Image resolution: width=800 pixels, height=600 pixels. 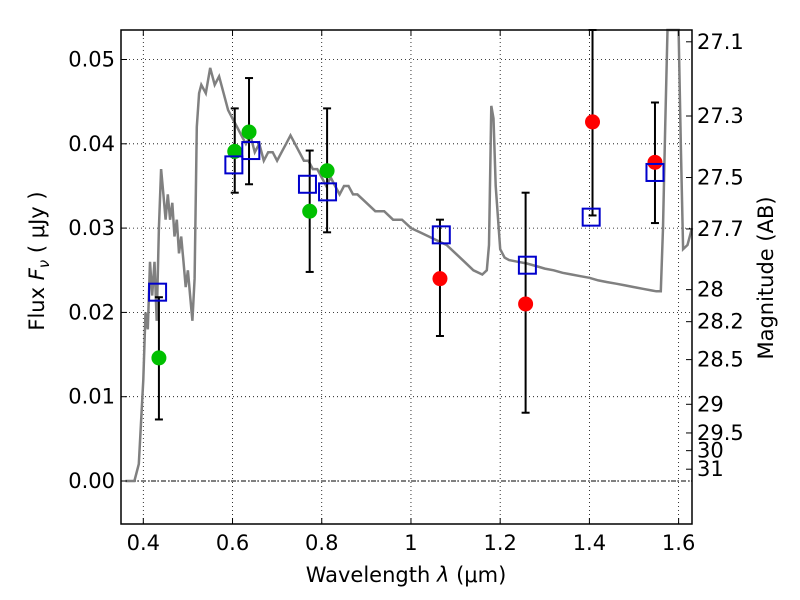 What do you see at coordinates (710, 451) in the screenshot?
I see `y2-tick-label: 30` at bounding box center [710, 451].